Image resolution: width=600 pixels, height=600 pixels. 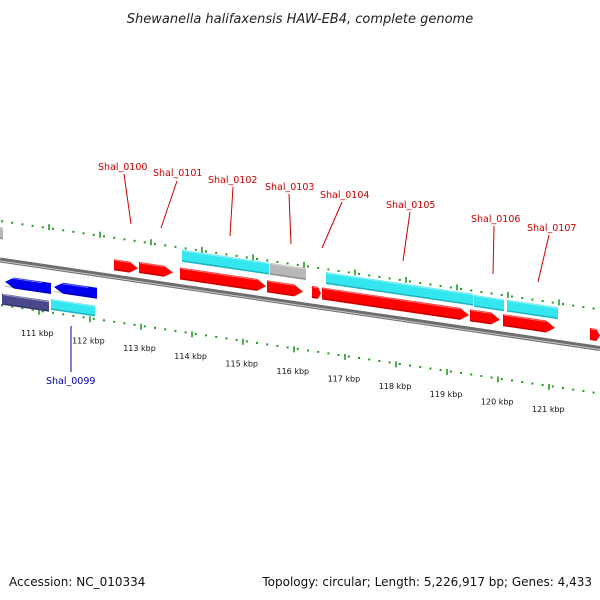 What do you see at coordinates (289, 187) in the screenshot?
I see `gene-label-shal_0103: Shal_0103` at bounding box center [289, 187].